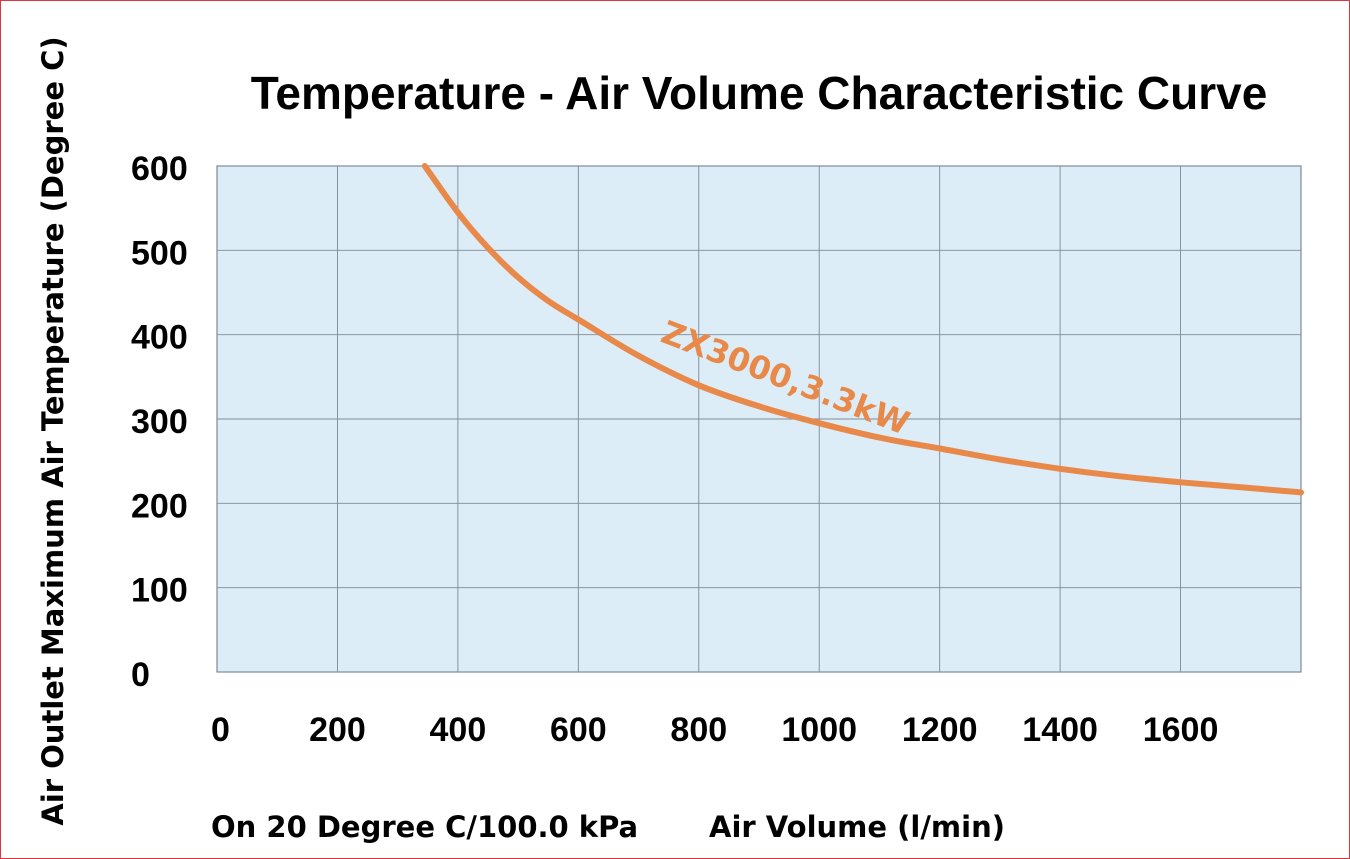 The width and height of the screenshot is (1350, 859). I want to click on y-tick-label: 0, so click(140, 675).